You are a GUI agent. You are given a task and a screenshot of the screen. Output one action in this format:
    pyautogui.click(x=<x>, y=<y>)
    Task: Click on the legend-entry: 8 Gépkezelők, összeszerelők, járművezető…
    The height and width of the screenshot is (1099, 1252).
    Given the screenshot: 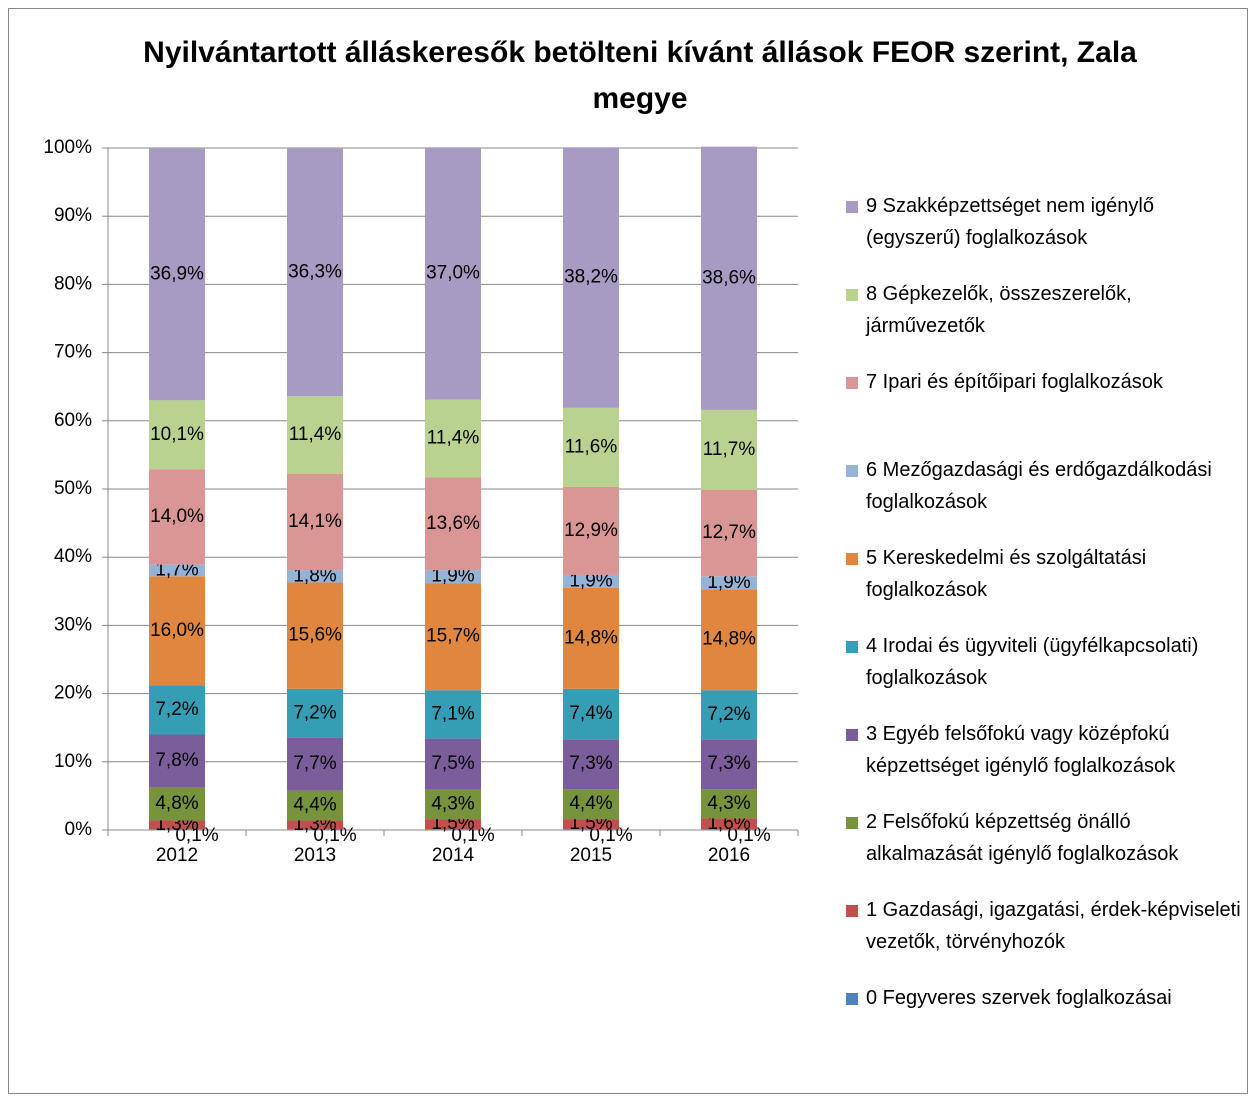 What is the action you would take?
    pyautogui.click(x=1046, y=322)
    